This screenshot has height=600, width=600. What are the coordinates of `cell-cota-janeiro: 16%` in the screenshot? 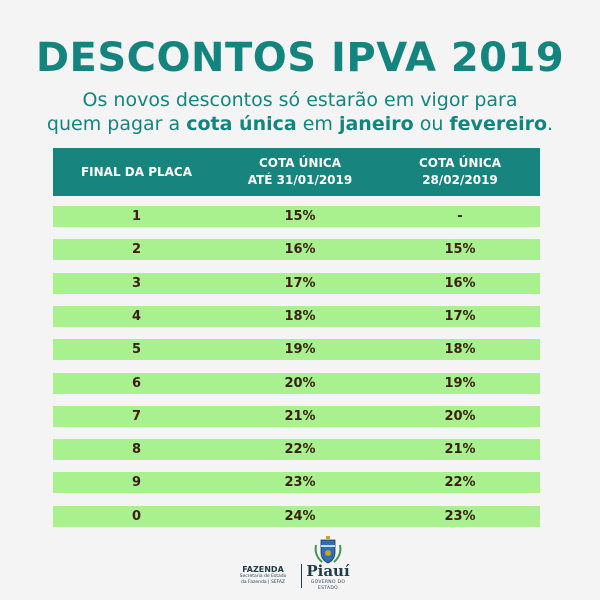 It's located at (300, 249).